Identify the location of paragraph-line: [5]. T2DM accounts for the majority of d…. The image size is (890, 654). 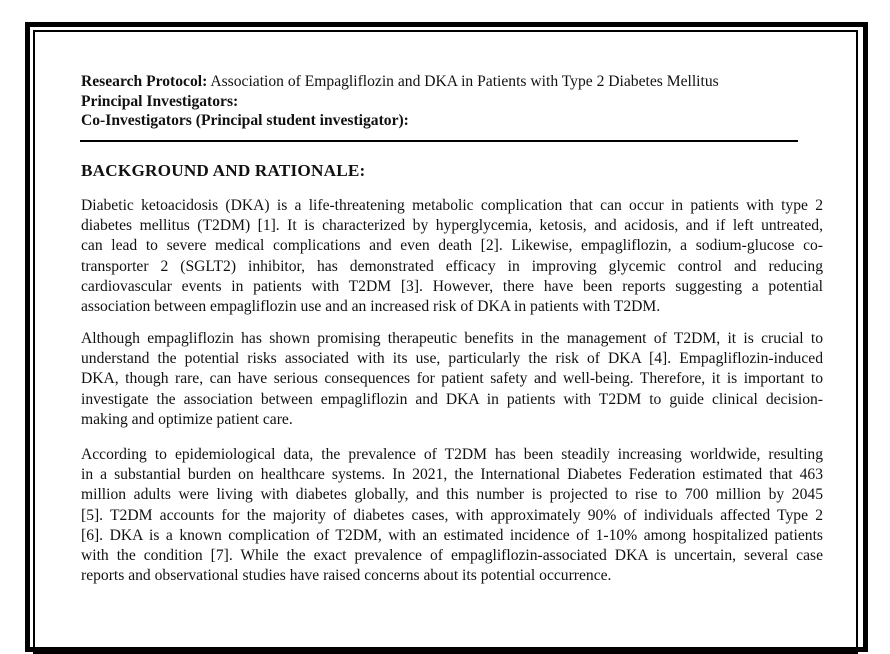
(452, 515).